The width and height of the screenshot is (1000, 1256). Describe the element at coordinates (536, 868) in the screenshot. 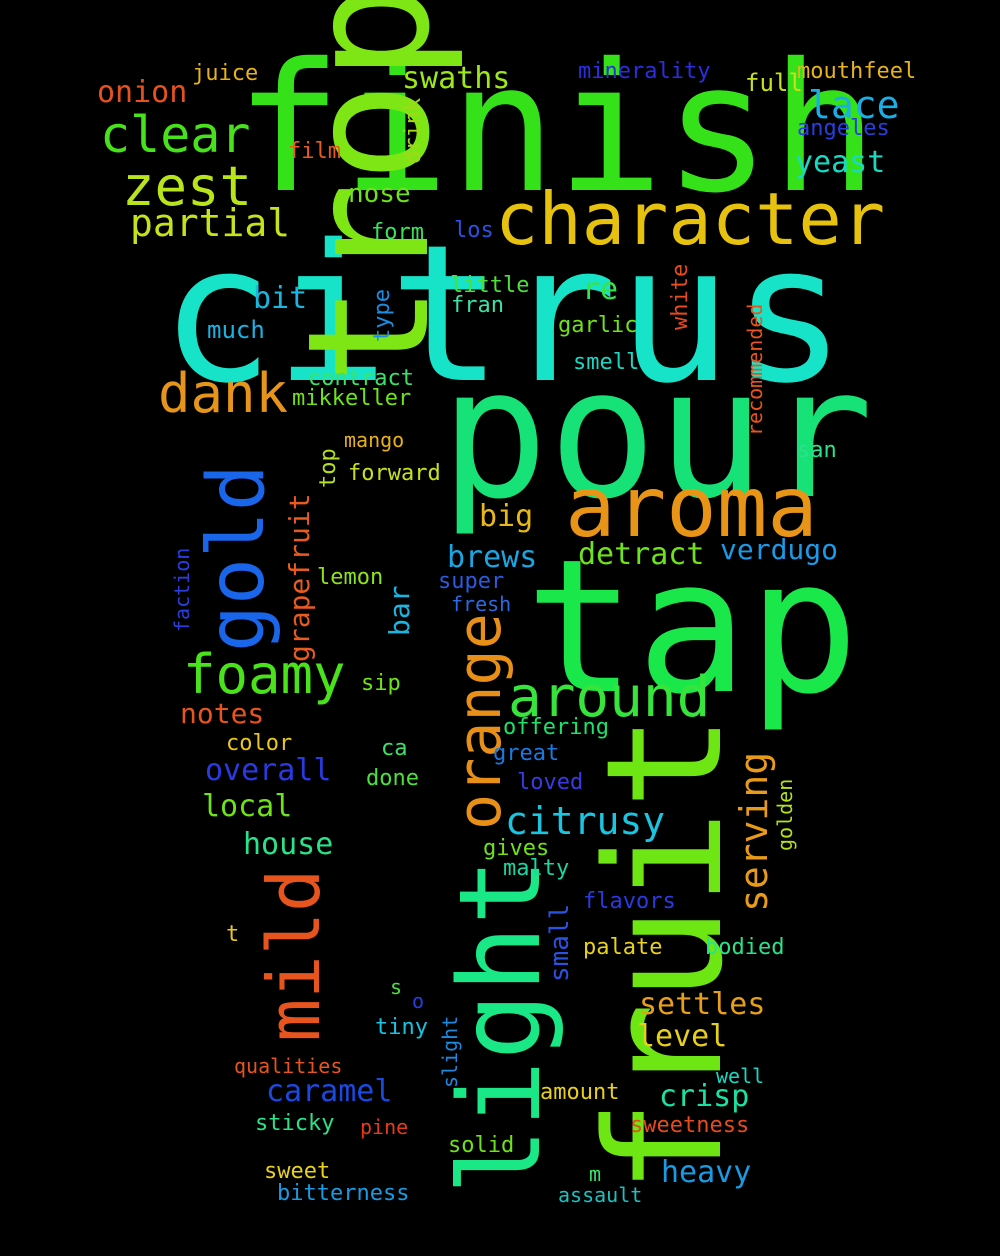

I see `word: malty` at that location.